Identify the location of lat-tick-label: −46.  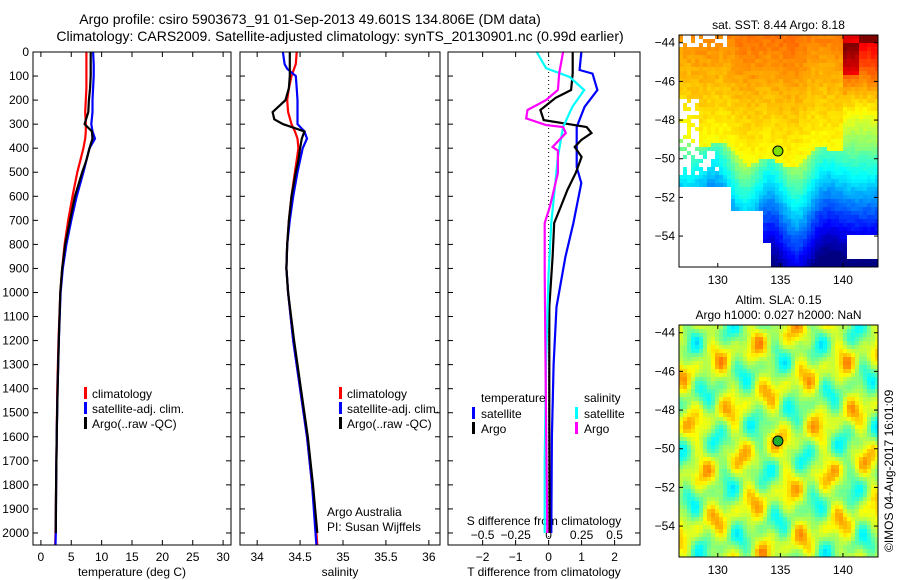
(665, 81).